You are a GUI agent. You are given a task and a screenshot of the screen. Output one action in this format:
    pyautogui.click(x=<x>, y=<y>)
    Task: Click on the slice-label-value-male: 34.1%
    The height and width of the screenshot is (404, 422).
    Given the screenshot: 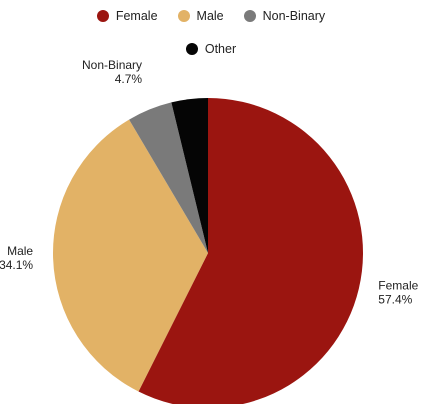 What is the action you would take?
    pyautogui.click(x=16, y=265)
    